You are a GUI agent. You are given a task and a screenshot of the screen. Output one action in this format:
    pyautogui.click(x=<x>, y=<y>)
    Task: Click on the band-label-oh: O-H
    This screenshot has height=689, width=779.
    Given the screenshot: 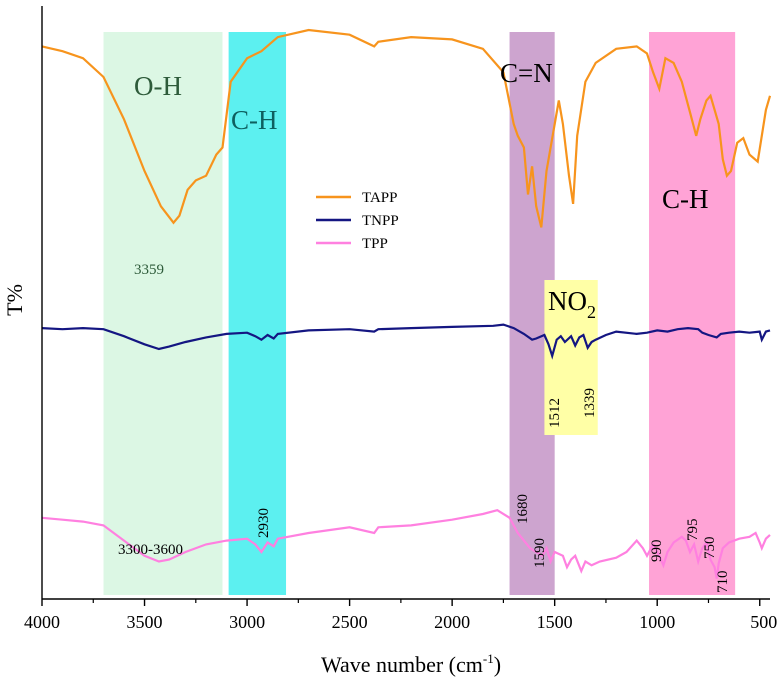 What is the action you would take?
    pyautogui.click(x=158, y=86)
    